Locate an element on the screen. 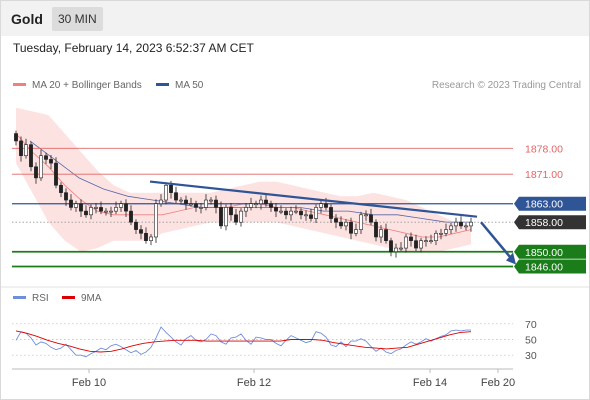 This screenshot has width=590, height=400. projection-arrow-shaft is located at coordinates (497, 241).